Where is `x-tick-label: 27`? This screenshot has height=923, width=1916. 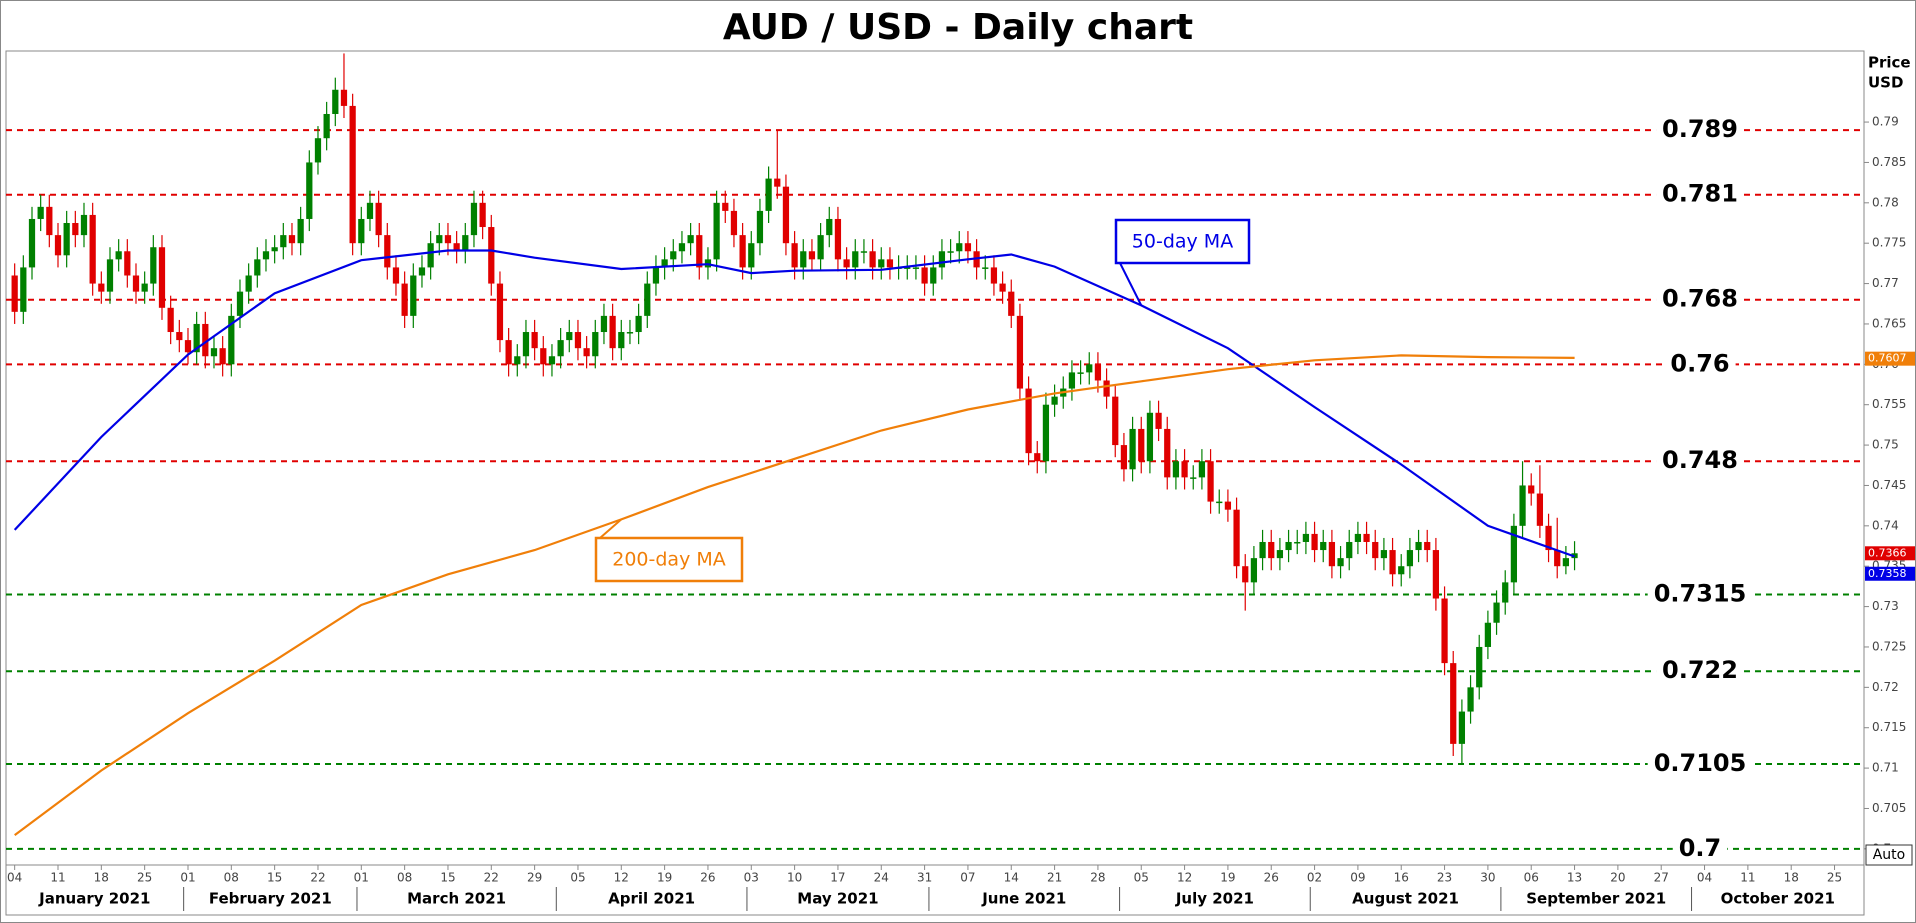
x-tick-label: 27 is located at coordinates (1661, 878).